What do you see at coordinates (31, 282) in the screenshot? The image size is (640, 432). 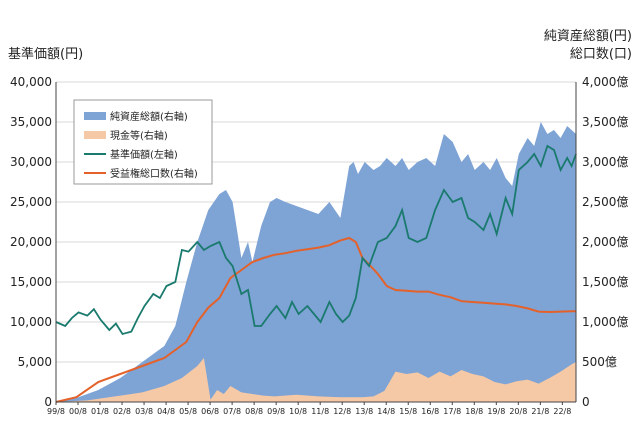 I see `left-tick-label: 15,000` at bounding box center [31, 282].